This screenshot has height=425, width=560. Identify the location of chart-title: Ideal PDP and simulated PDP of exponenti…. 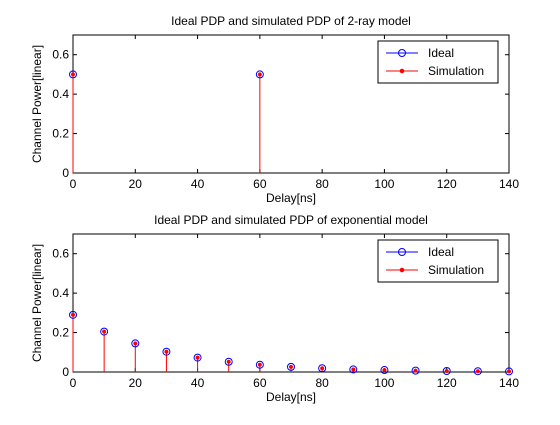
(291, 220).